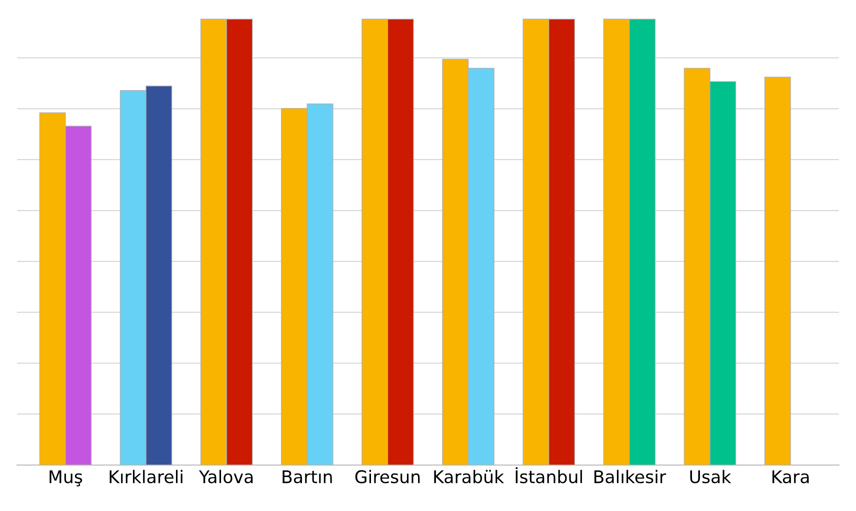 The image size is (856, 511). Describe the element at coordinates (146, 477) in the screenshot. I see `x-tick-label: Kırklareli` at that location.